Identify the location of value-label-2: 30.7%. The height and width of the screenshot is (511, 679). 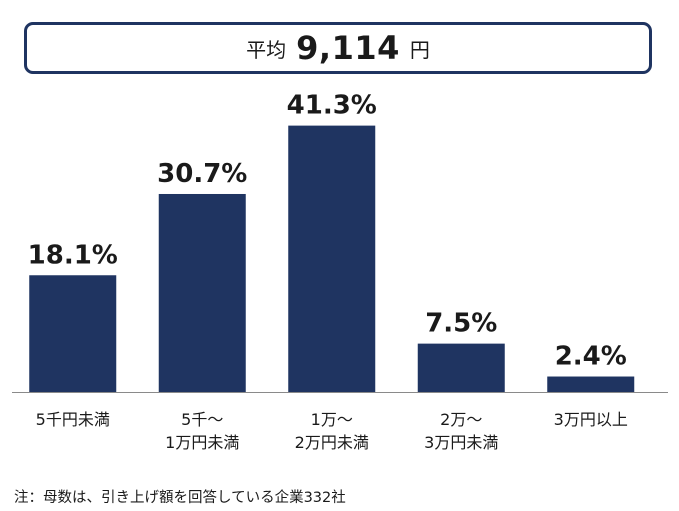
(202, 174).